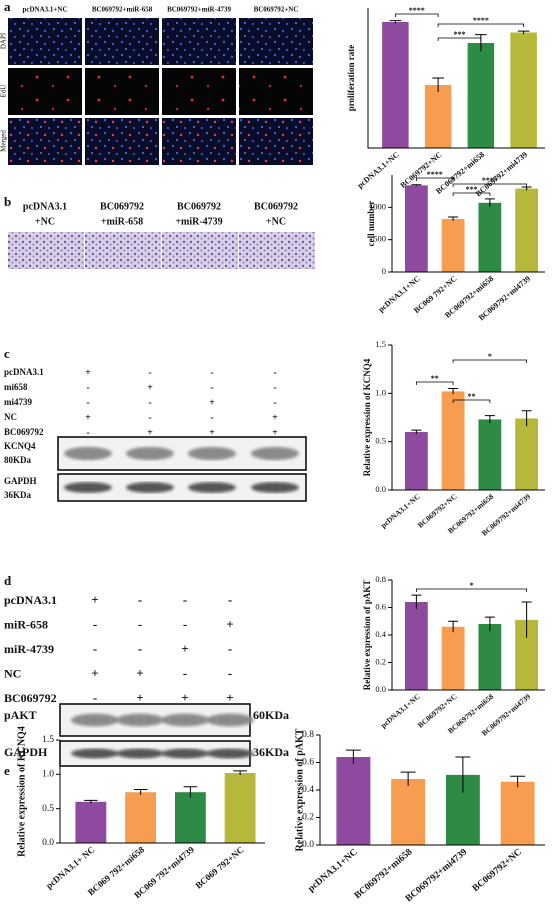 This screenshot has width=554, height=904. Describe the element at coordinates (371, 224) in the screenshot. I see `axis-label: cell number` at that location.